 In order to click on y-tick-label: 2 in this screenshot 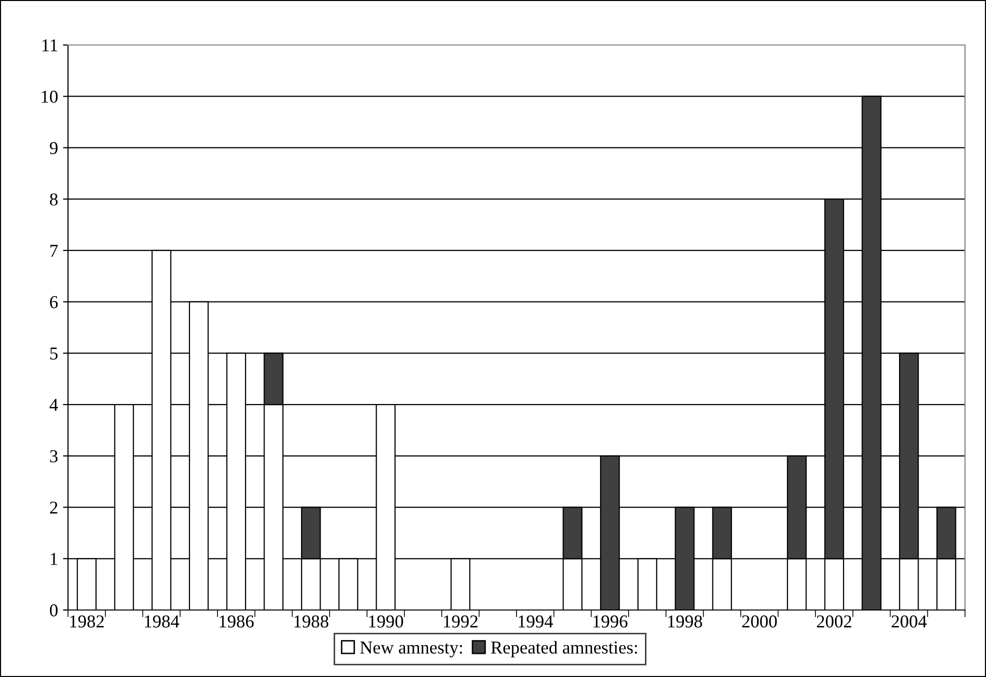, I will do `click(54, 508)`.